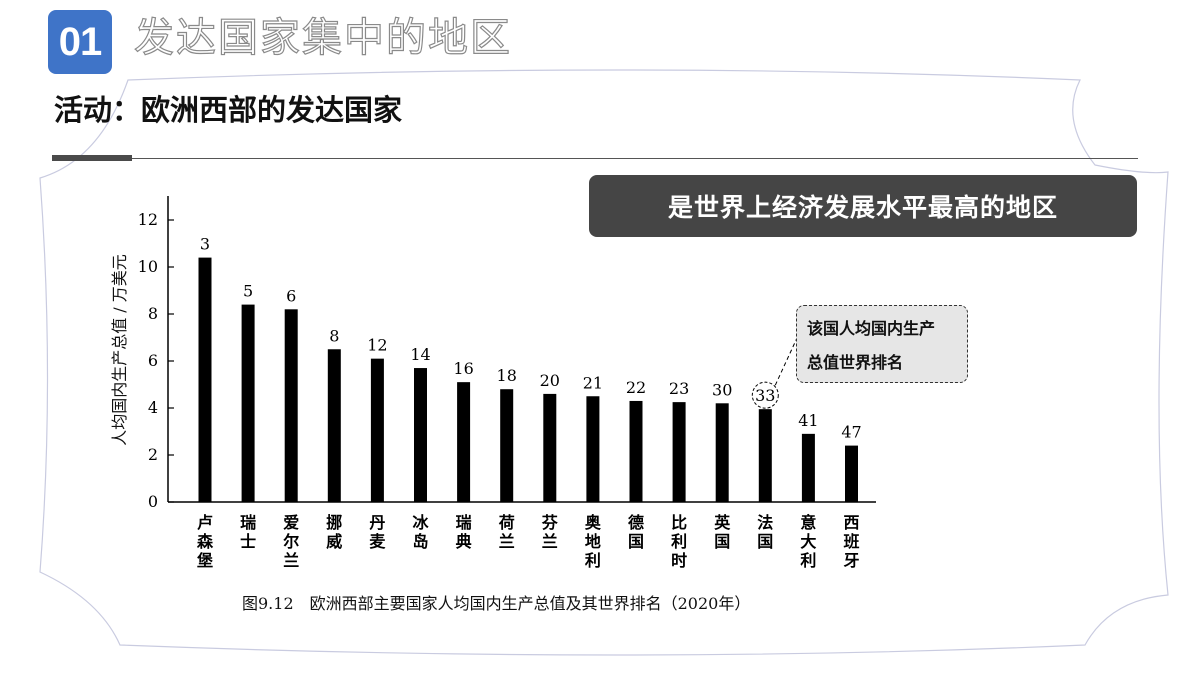 The height and width of the screenshot is (675, 1200). Describe the element at coordinates (871, 328) in the screenshot. I see `callout-line-1: 该国人均国内生产` at that location.